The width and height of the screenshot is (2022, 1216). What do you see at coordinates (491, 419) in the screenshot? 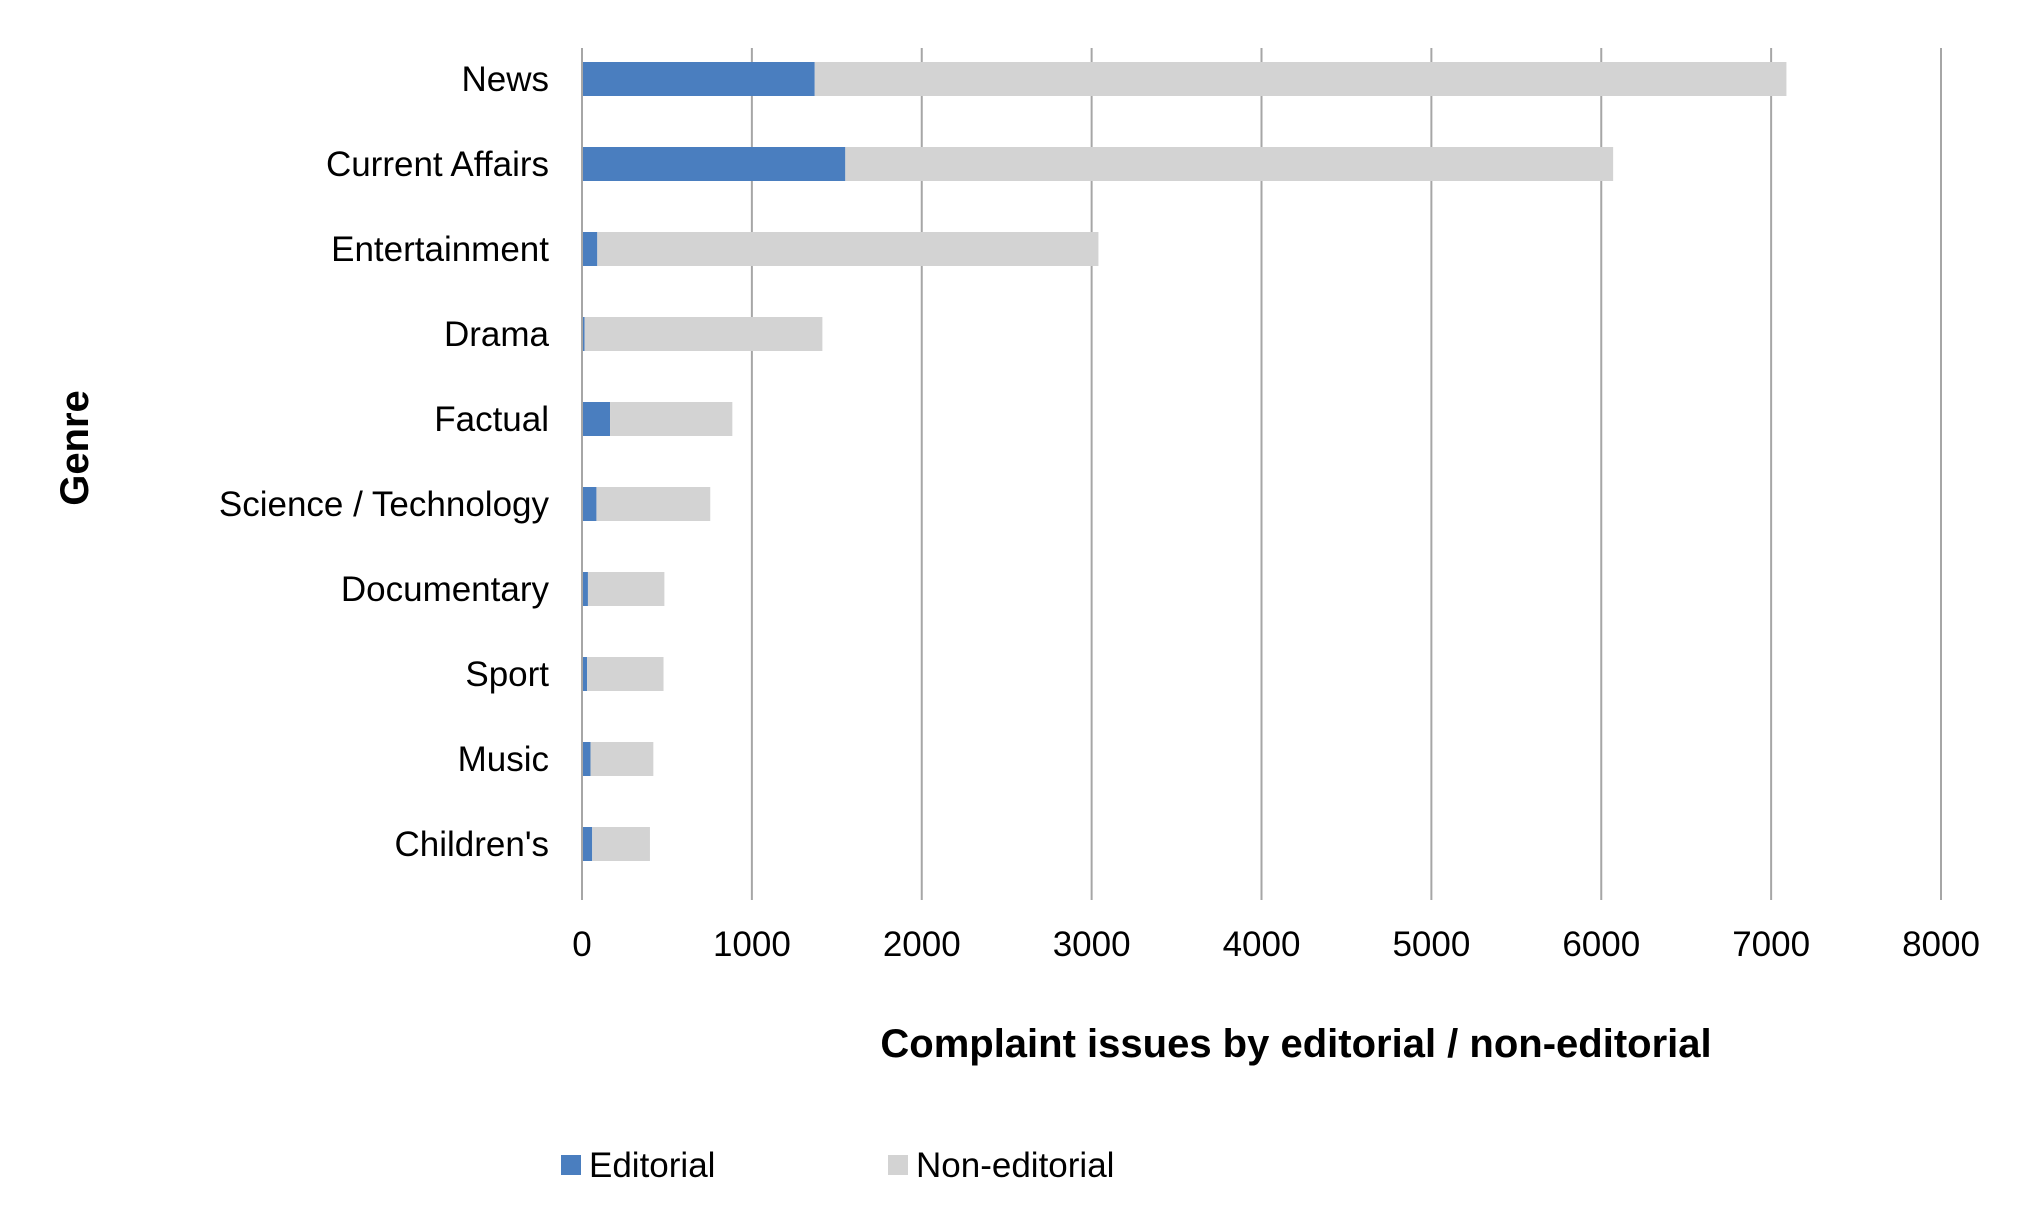
I see `category-label: Factual` at bounding box center [491, 419].